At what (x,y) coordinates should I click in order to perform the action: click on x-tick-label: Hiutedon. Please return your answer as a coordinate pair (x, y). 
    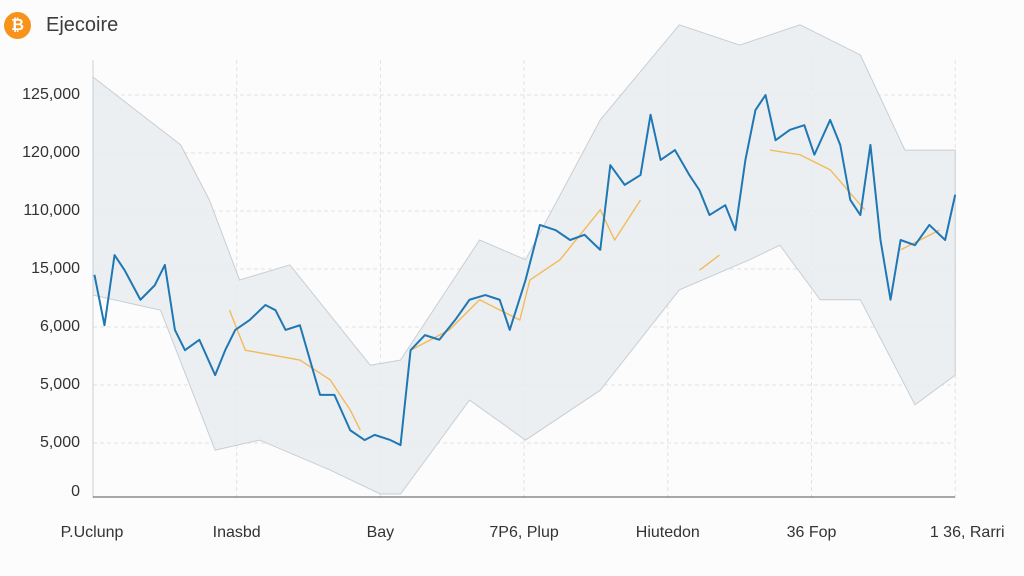
    Looking at the image, I should click on (667, 532).